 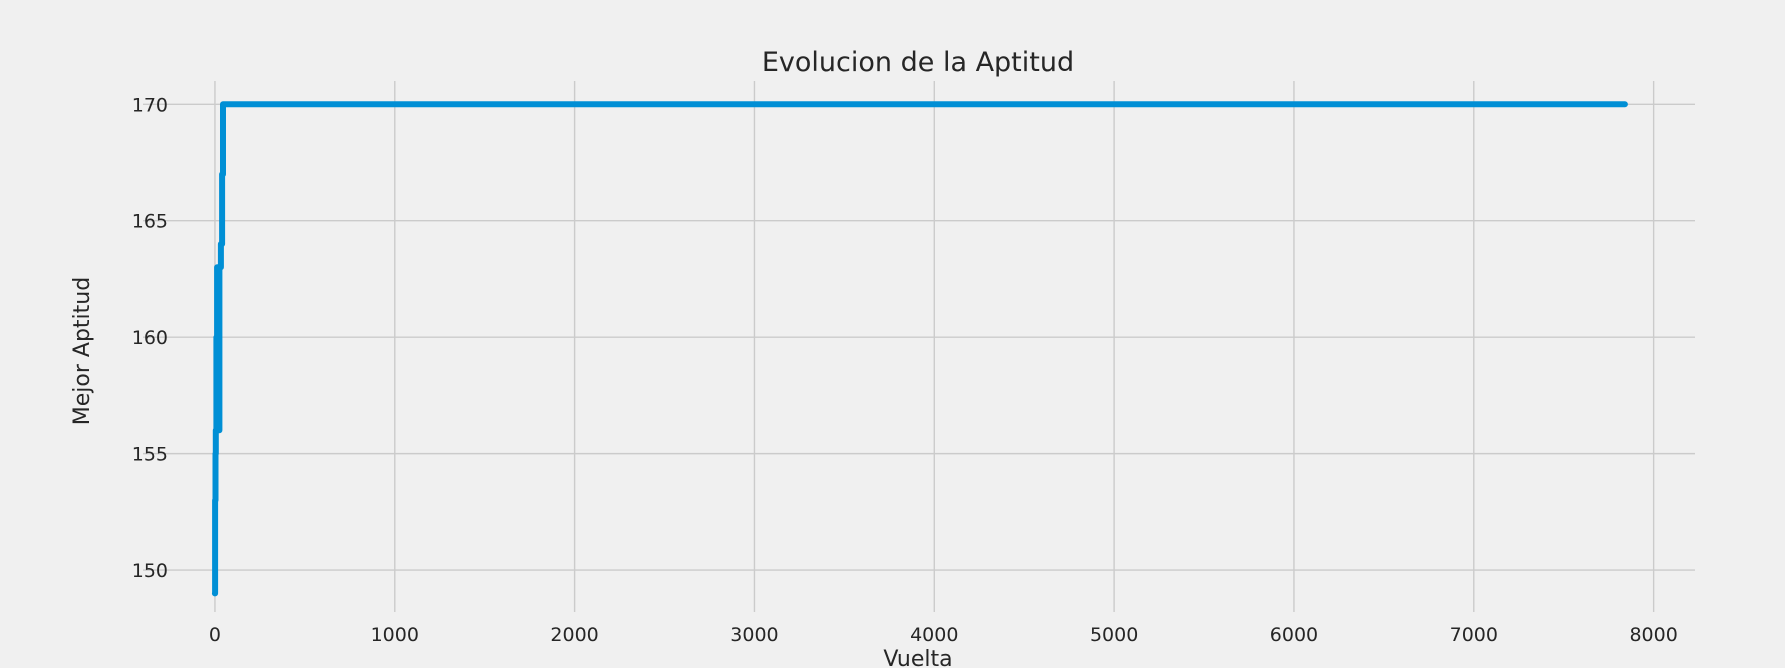 I want to click on x-axis-label: Vuelta, so click(x=917, y=657).